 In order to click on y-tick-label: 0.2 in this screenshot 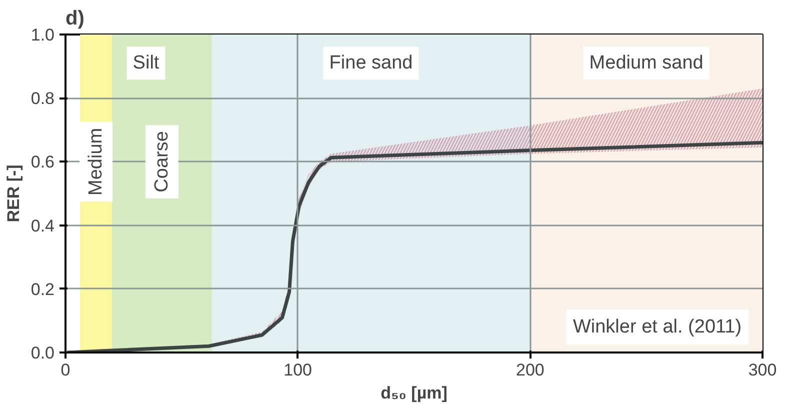, I will do `click(42, 289)`.